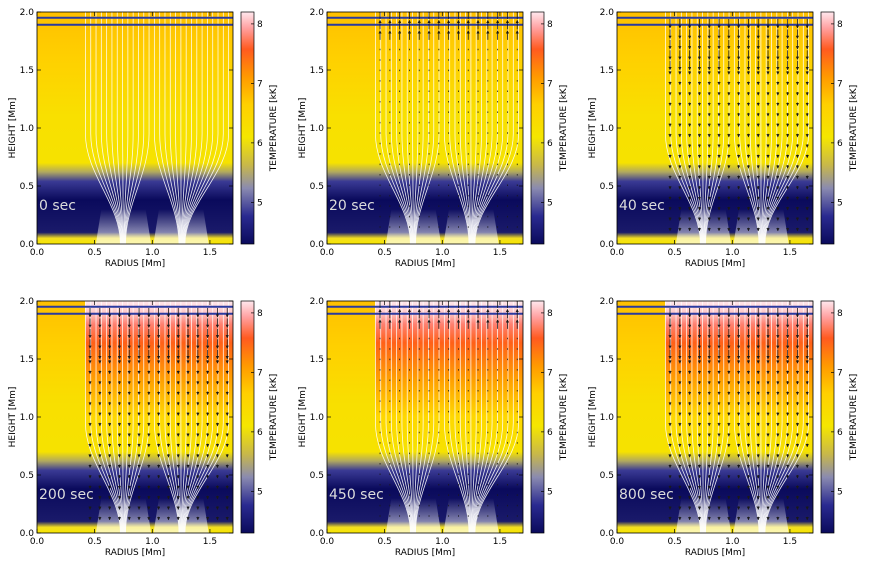 The image size is (872, 581). I want to click on plot-area, so click(715, 128).